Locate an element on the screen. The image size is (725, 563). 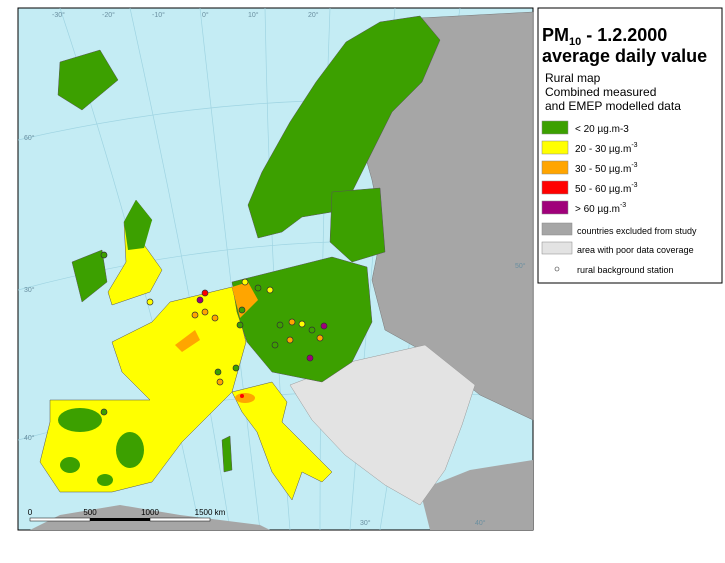
legend-label: 50 - 60 µg.m-3 is located at coordinates (606, 188).